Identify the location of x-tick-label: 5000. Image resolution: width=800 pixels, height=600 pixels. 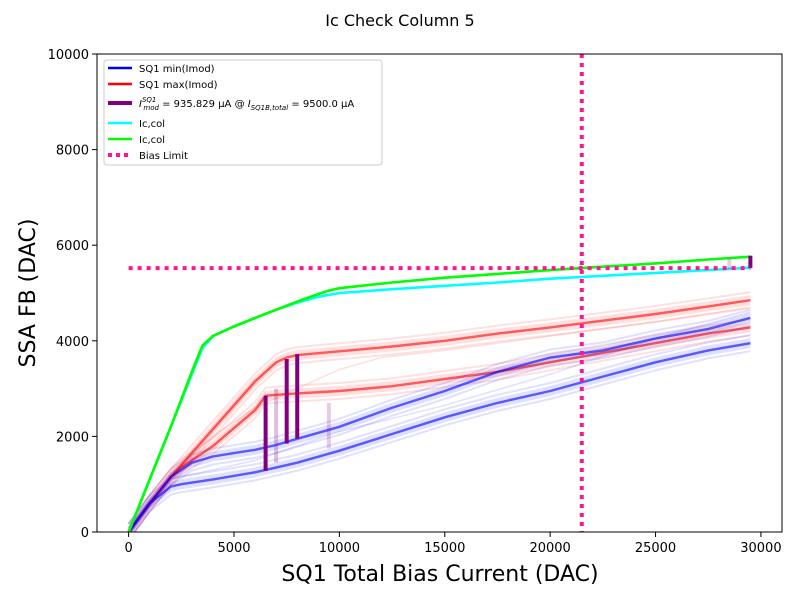
(233, 548).